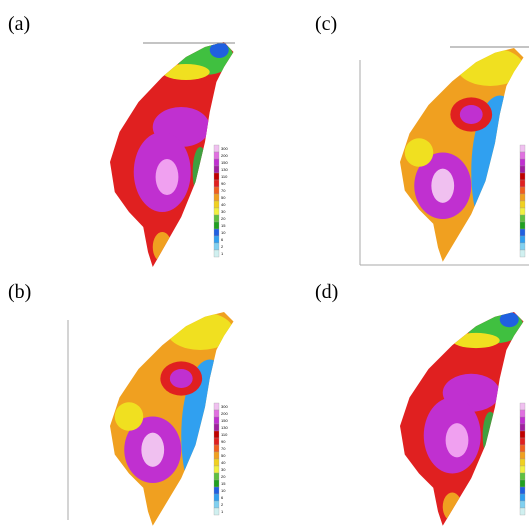  I want to click on panel-label: (c), so click(326, 24).